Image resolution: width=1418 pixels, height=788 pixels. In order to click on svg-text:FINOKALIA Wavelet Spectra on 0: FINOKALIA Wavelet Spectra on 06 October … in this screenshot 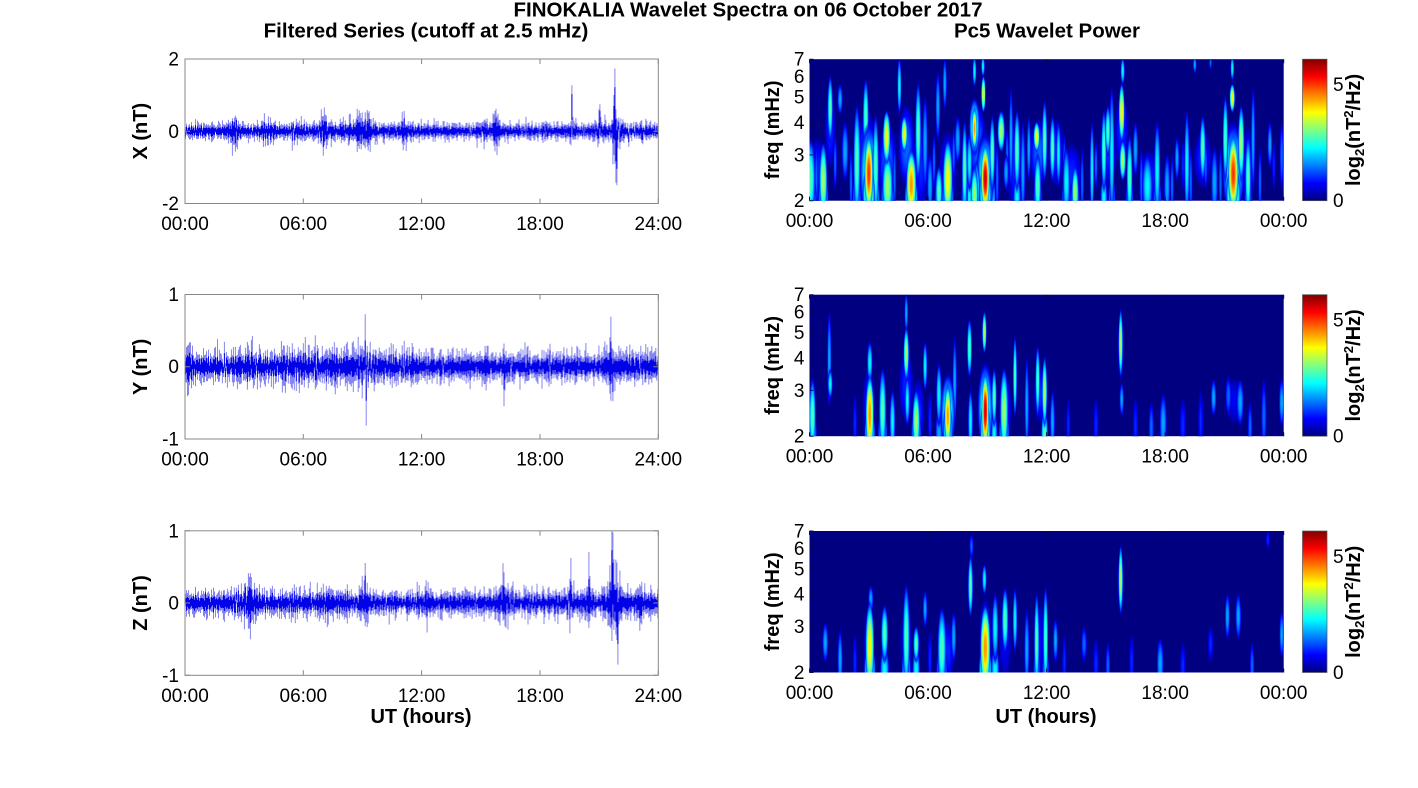, I will do `click(748, 11)`.